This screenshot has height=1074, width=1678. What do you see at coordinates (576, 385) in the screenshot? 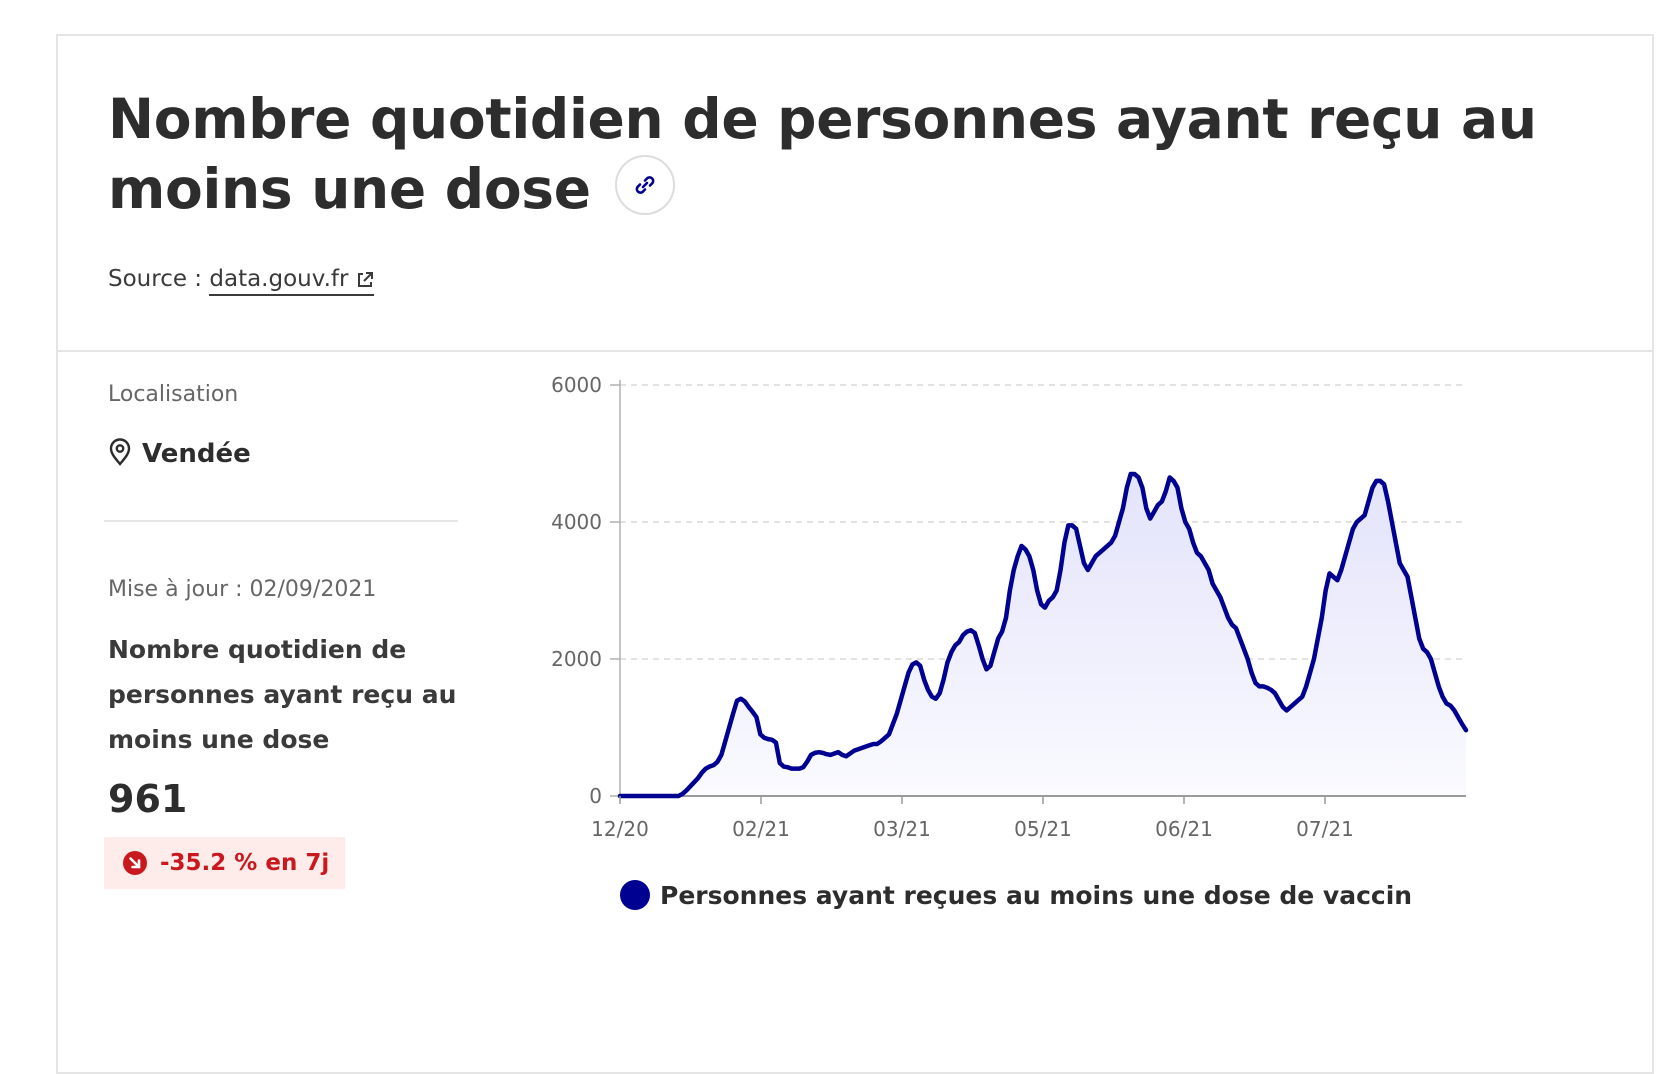
I see `y-tick-label: 6000` at bounding box center [576, 385].